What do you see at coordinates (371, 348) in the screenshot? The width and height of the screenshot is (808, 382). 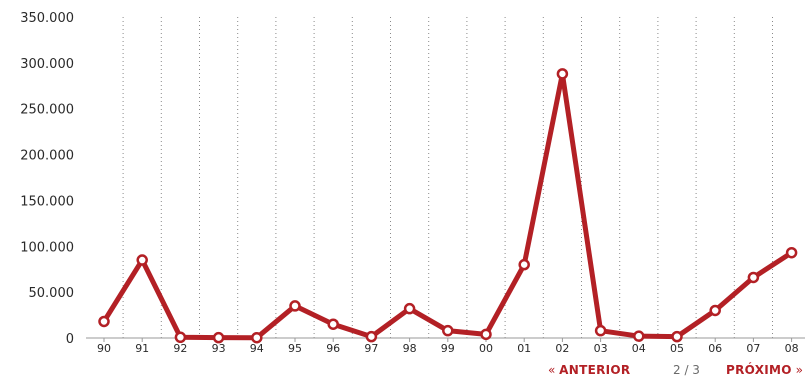 I see `x-tick-label: 97` at bounding box center [371, 348].